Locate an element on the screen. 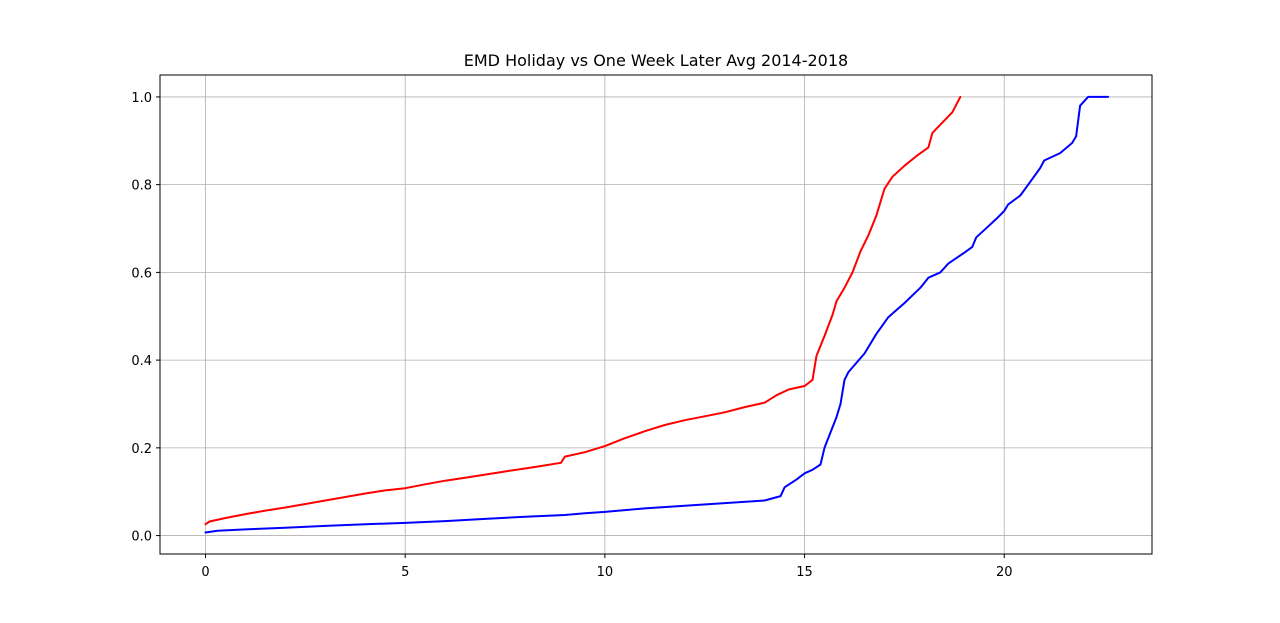 The width and height of the screenshot is (1280, 623). x-tick-label: 20 is located at coordinates (1004, 572).